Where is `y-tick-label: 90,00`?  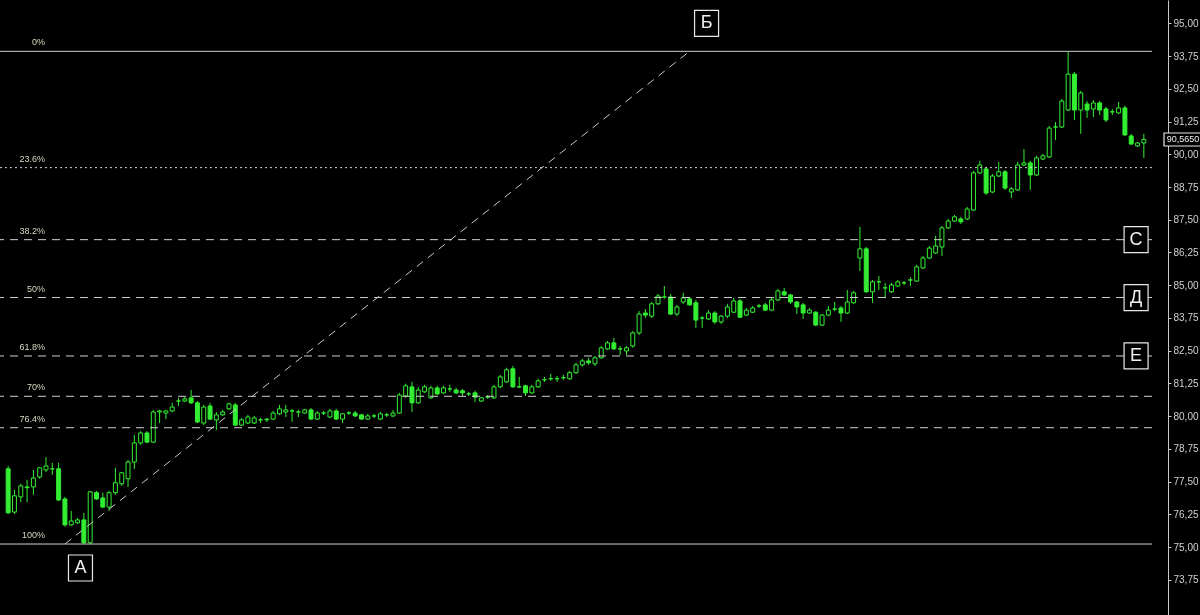 y-tick-label: 90,00 is located at coordinates (1186, 154).